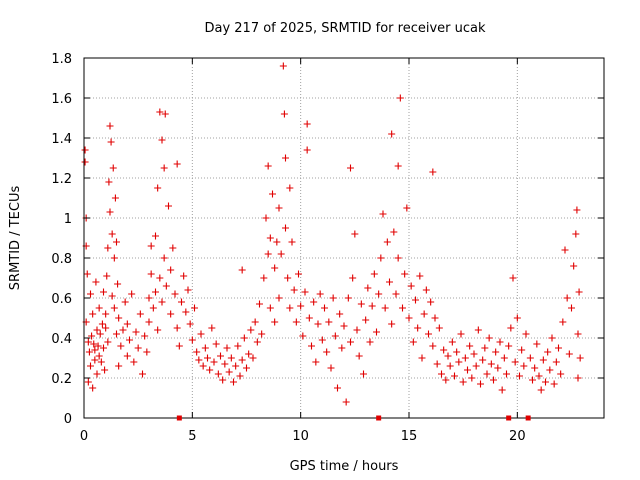 This screenshot has height=480, width=640. What do you see at coordinates (61, 299) in the screenshot?
I see `y-tick-label: 0.6` at bounding box center [61, 299].